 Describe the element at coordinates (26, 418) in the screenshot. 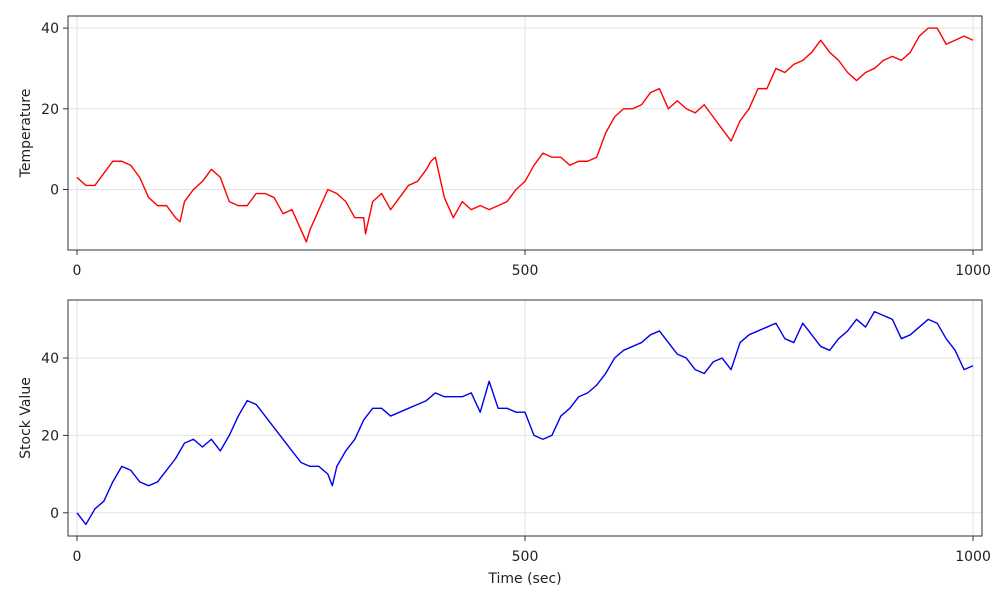

I see `y-axis-label: Stock Value` at that location.